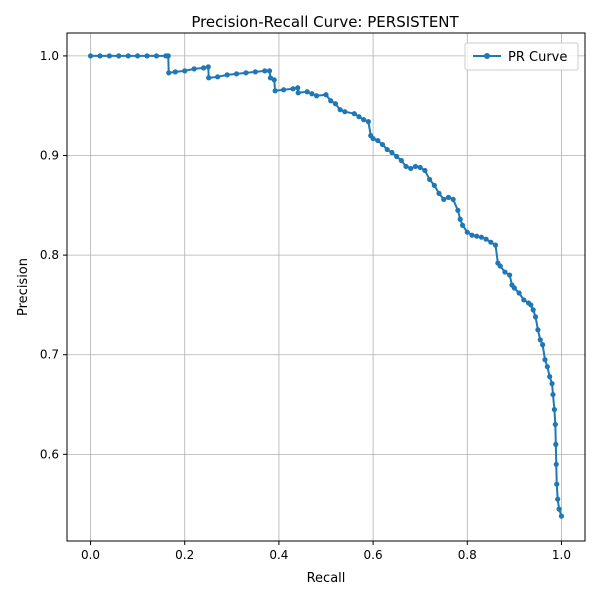 The width and height of the screenshot is (600, 600). I want to click on y-tick-label: 0.7, so click(49, 355).